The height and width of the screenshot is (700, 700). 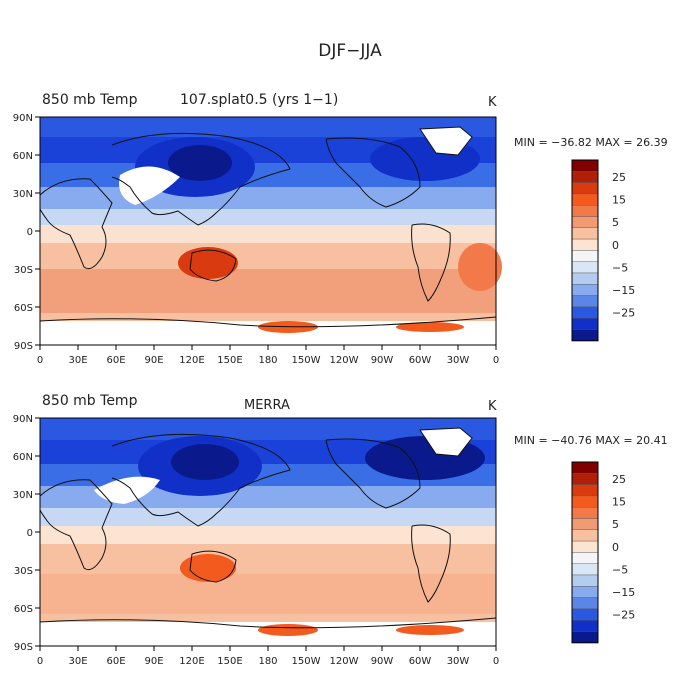 I want to click on lon-tick-label: 90W, so click(x=382, y=360).